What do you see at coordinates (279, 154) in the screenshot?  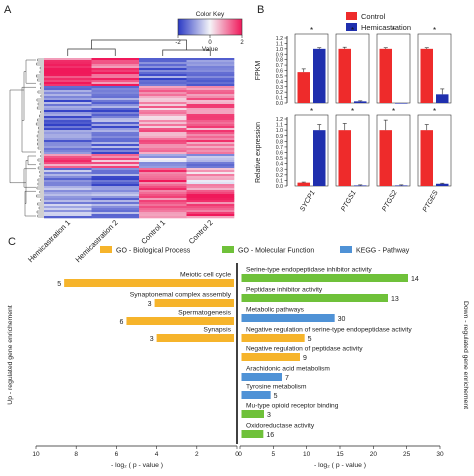 I see `y-tick-label: 0.6` at bounding box center [279, 154].